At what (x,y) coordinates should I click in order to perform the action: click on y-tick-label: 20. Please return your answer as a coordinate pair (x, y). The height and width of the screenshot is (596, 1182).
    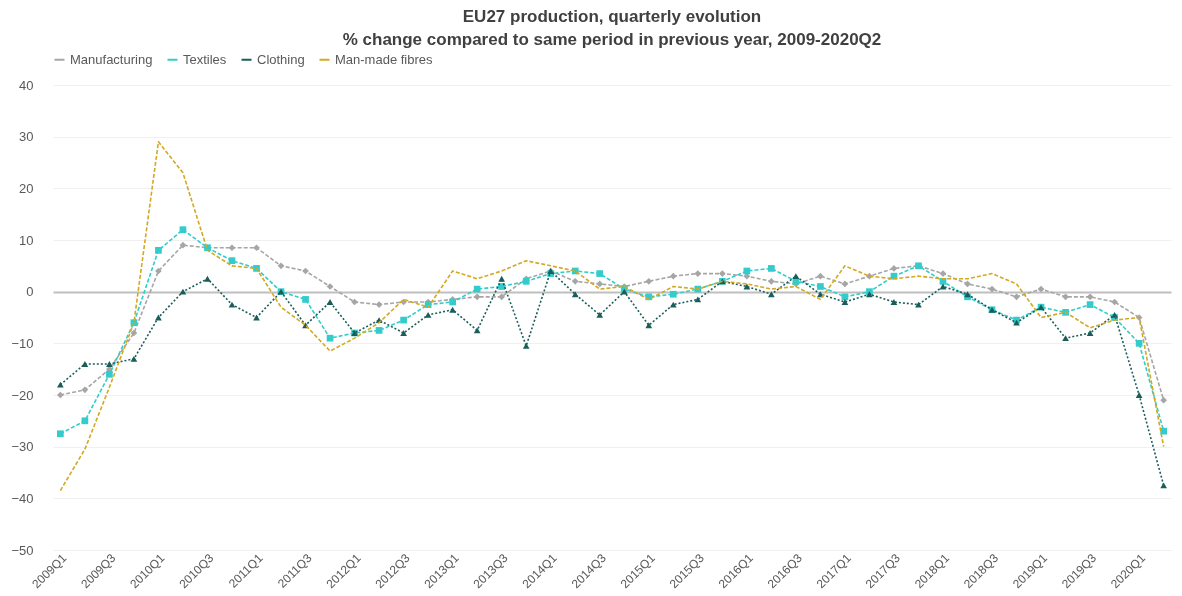
    Looking at the image, I should click on (26, 188).